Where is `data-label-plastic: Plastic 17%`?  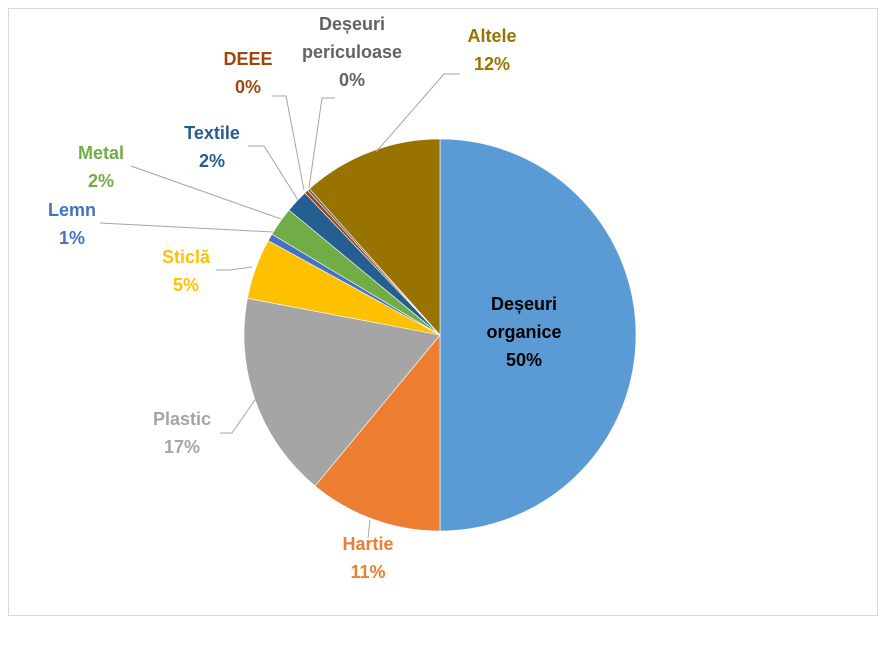 data-label-plastic: Plastic 17% is located at coordinates (182, 433).